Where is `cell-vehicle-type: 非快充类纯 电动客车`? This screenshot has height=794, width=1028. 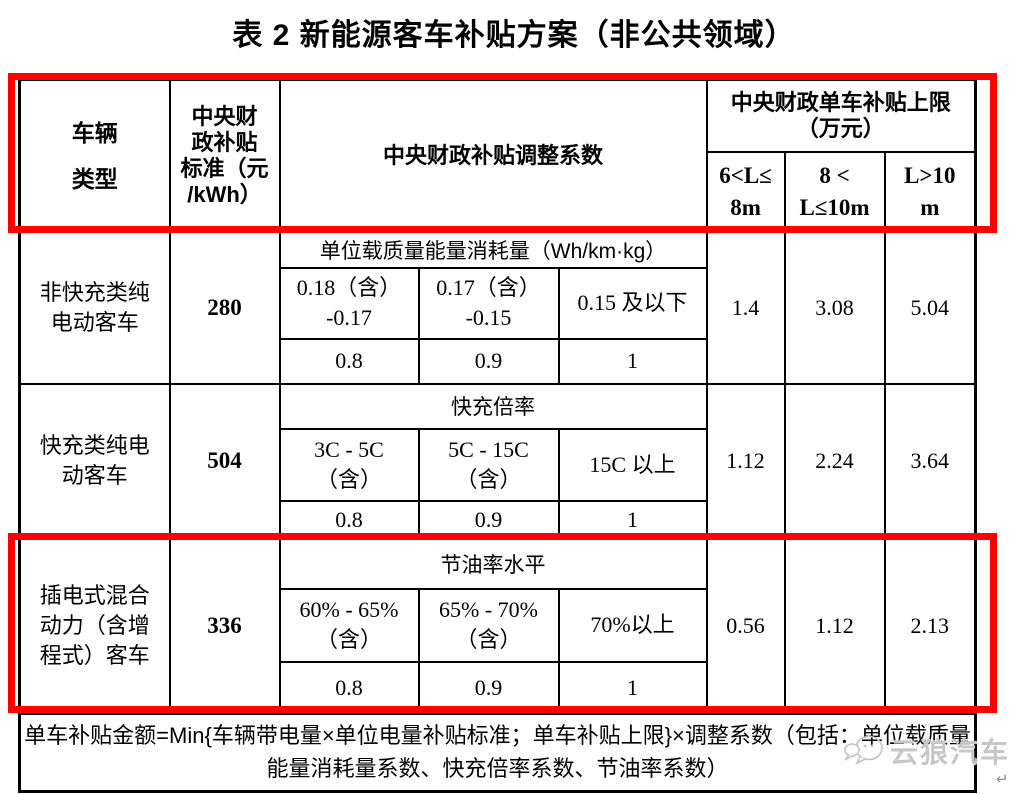
cell-vehicle-type: 非快充类纯 电动客车 is located at coordinates (94, 307).